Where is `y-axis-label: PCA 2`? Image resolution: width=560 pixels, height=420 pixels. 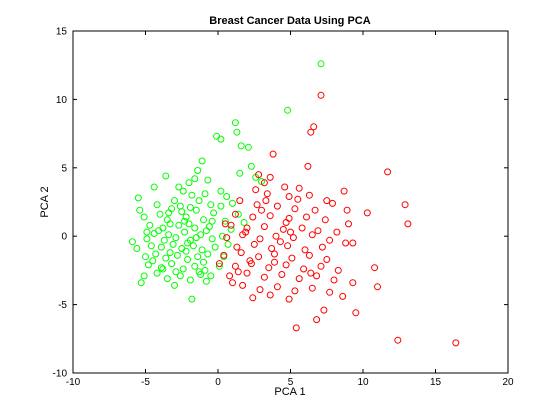
y-axis-label: PCA 2 is located at coordinates (45, 201).